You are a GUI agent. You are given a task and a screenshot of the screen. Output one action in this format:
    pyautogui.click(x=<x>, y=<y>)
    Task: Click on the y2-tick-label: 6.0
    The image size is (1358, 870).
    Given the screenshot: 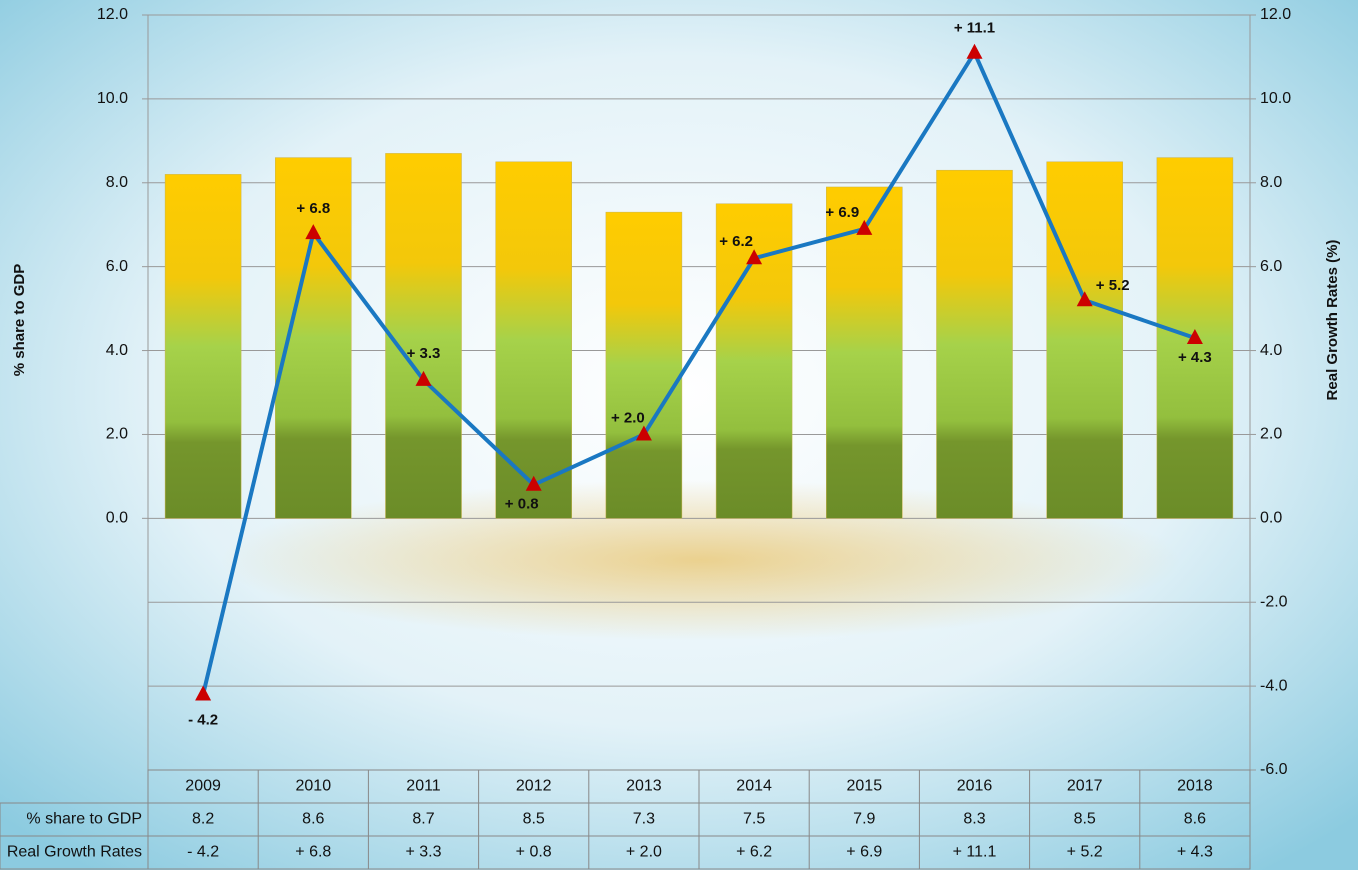 What is the action you would take?
    pyautogui.click(x=1271, y=266)
    